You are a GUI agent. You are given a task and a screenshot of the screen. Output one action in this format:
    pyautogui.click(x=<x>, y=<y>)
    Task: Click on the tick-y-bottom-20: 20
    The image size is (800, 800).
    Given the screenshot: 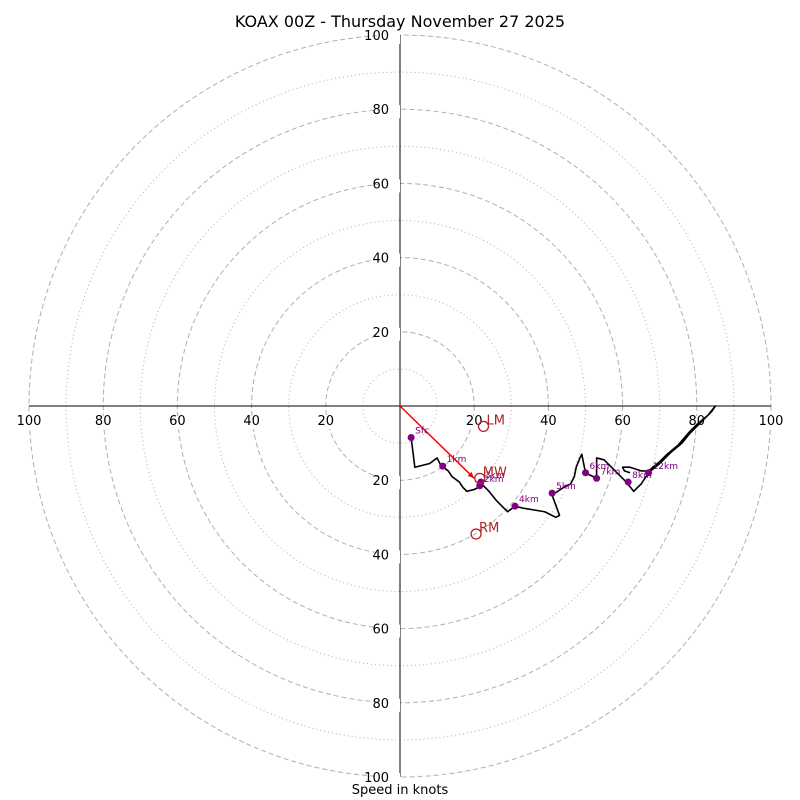 What is the action you would take?
    pyautogui.click(x=380, y=481)
    